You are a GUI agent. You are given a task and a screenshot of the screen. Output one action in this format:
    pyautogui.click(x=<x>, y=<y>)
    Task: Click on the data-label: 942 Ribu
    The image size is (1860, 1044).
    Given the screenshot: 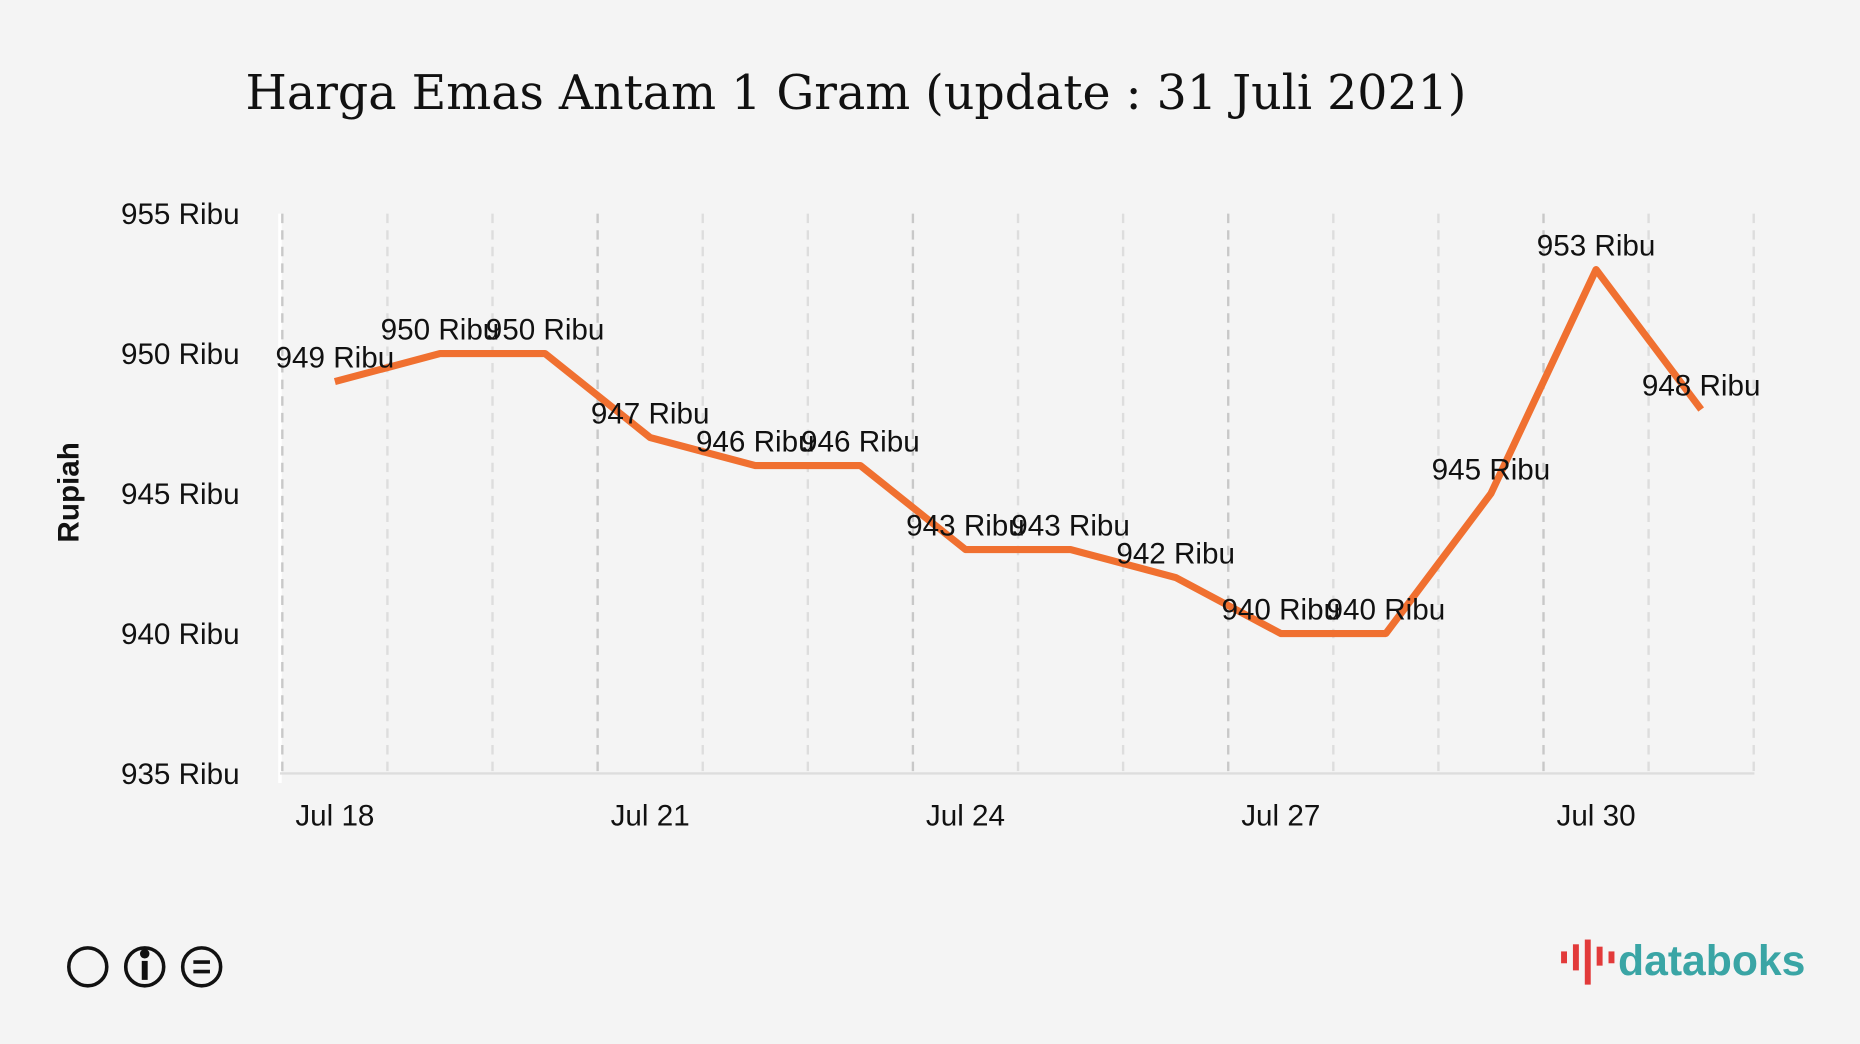 What is the action you would take?
    pyautogui.click(x=1175, y=553)
    